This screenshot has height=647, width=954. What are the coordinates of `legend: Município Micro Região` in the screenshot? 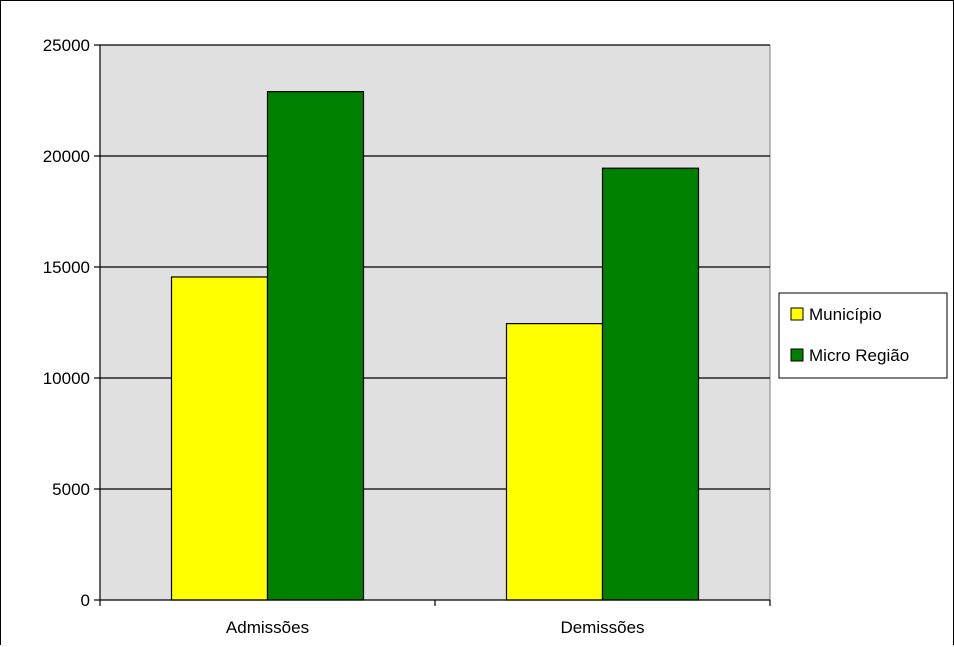 It's located at (863, 335).